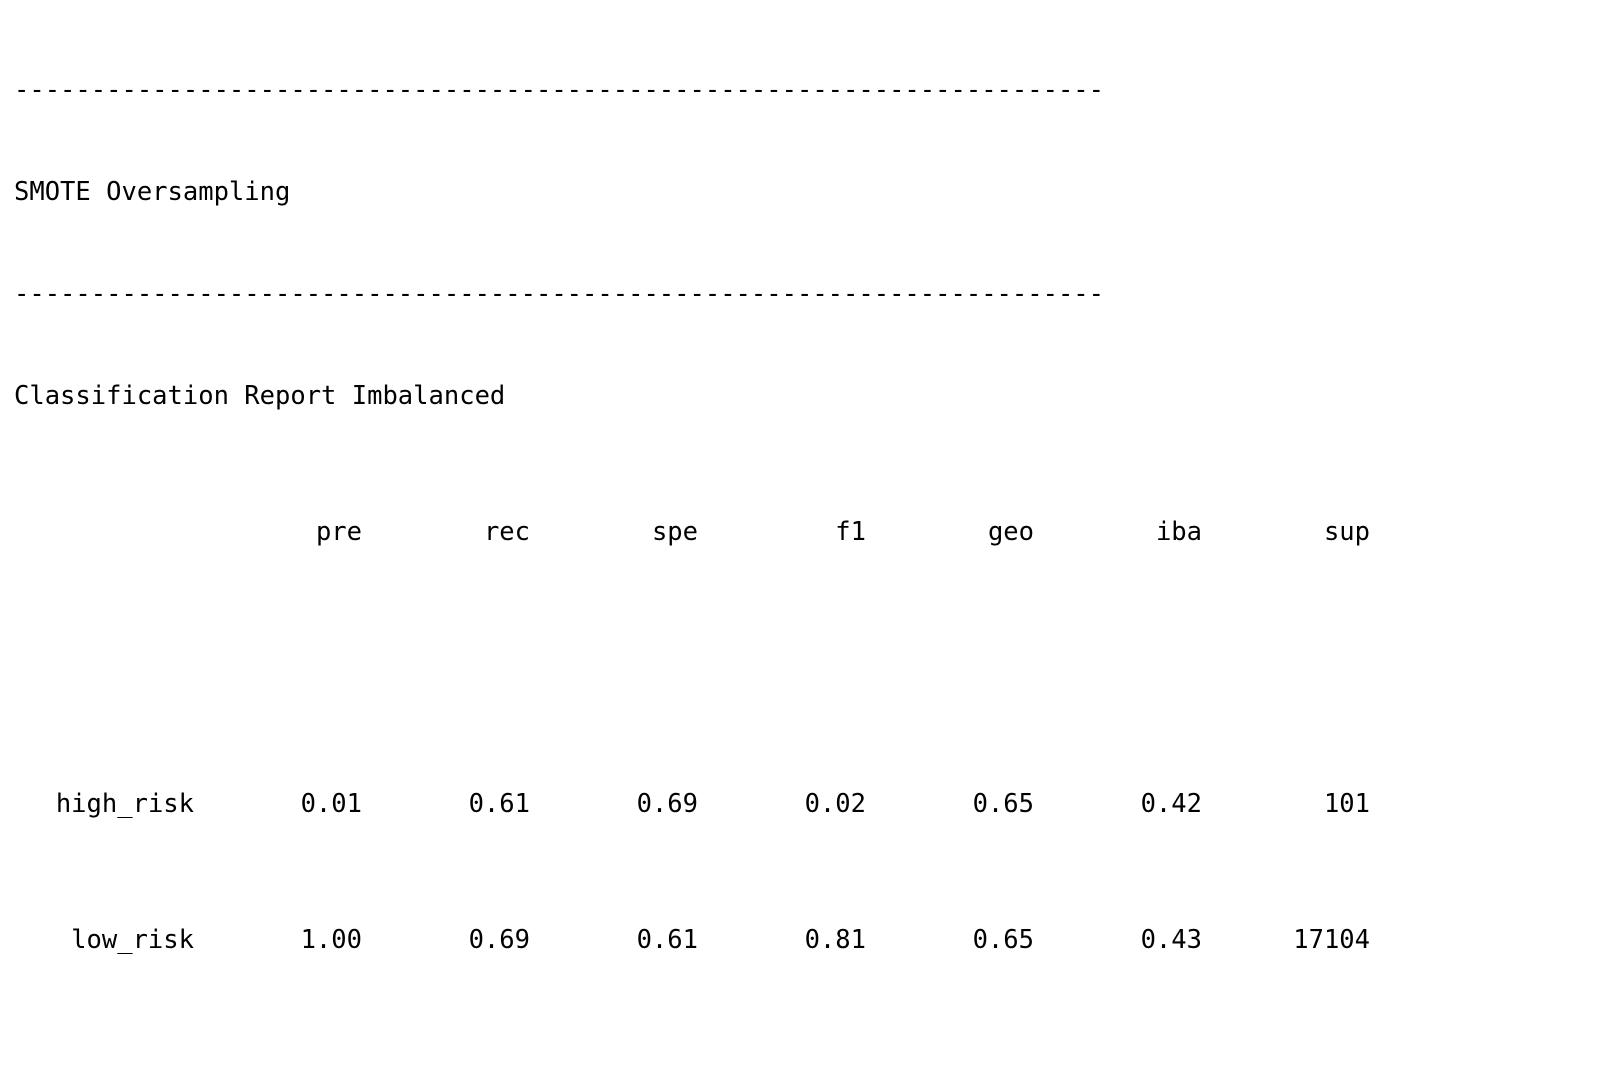  I want to click on cell-spe: 0.61, so click(667, 940).